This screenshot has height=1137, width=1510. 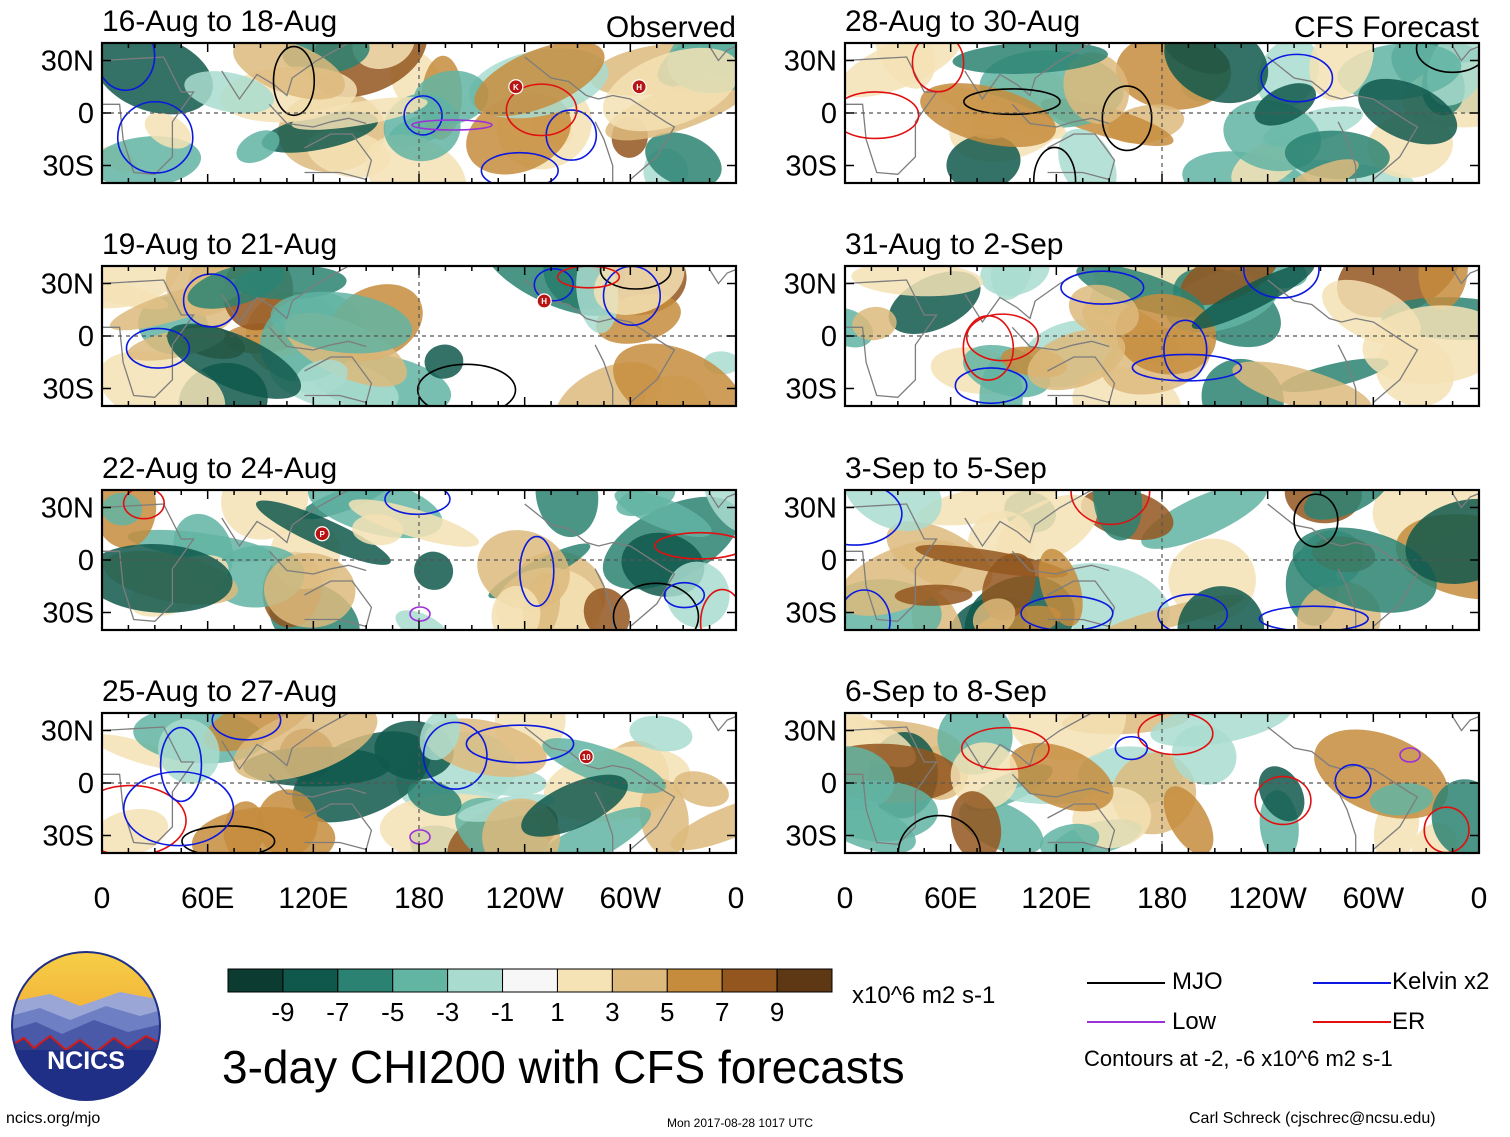 I want to click on storm-marker: P, so click(x=322, y=534).